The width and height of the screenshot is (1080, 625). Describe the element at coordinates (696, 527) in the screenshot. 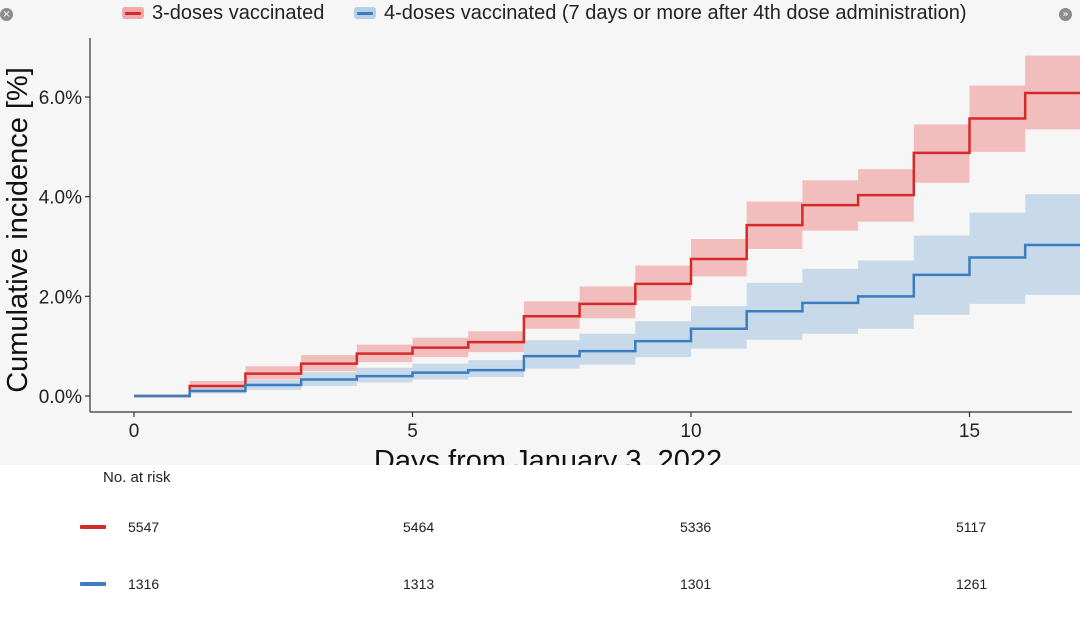

I see `risk-value: 5336` at that location.